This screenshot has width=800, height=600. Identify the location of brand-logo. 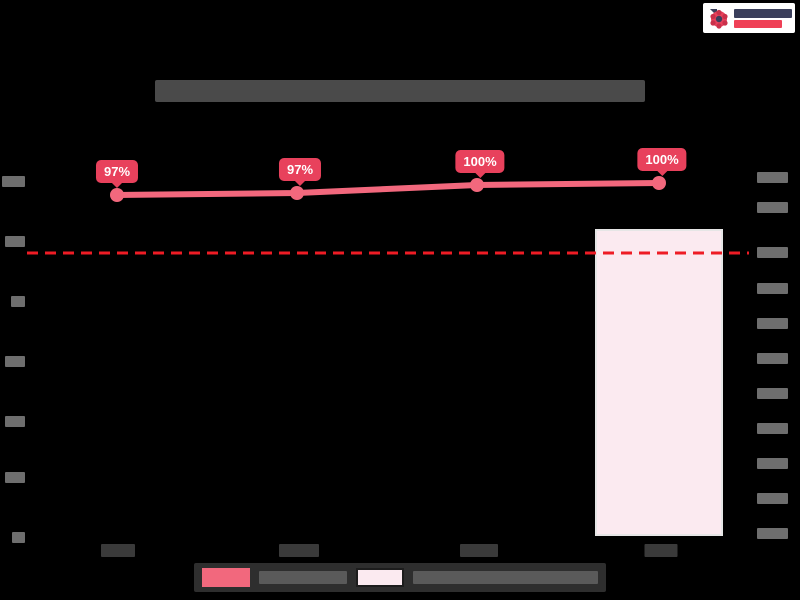
(749, 18).